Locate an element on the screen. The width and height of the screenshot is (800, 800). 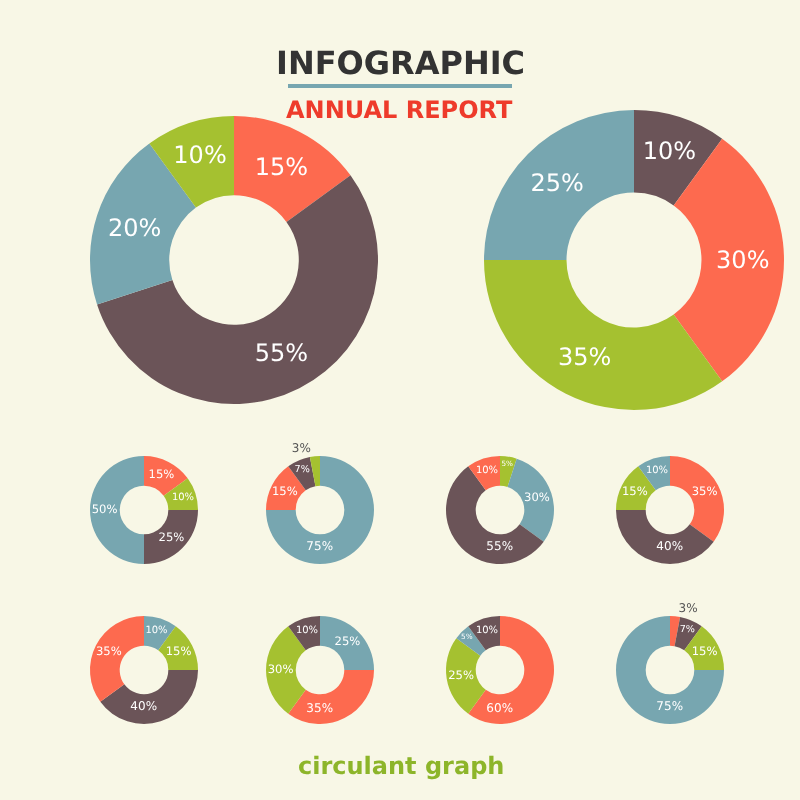
chart-subtitle: ANNUAL REPORT is located at coordinates (400, 110).